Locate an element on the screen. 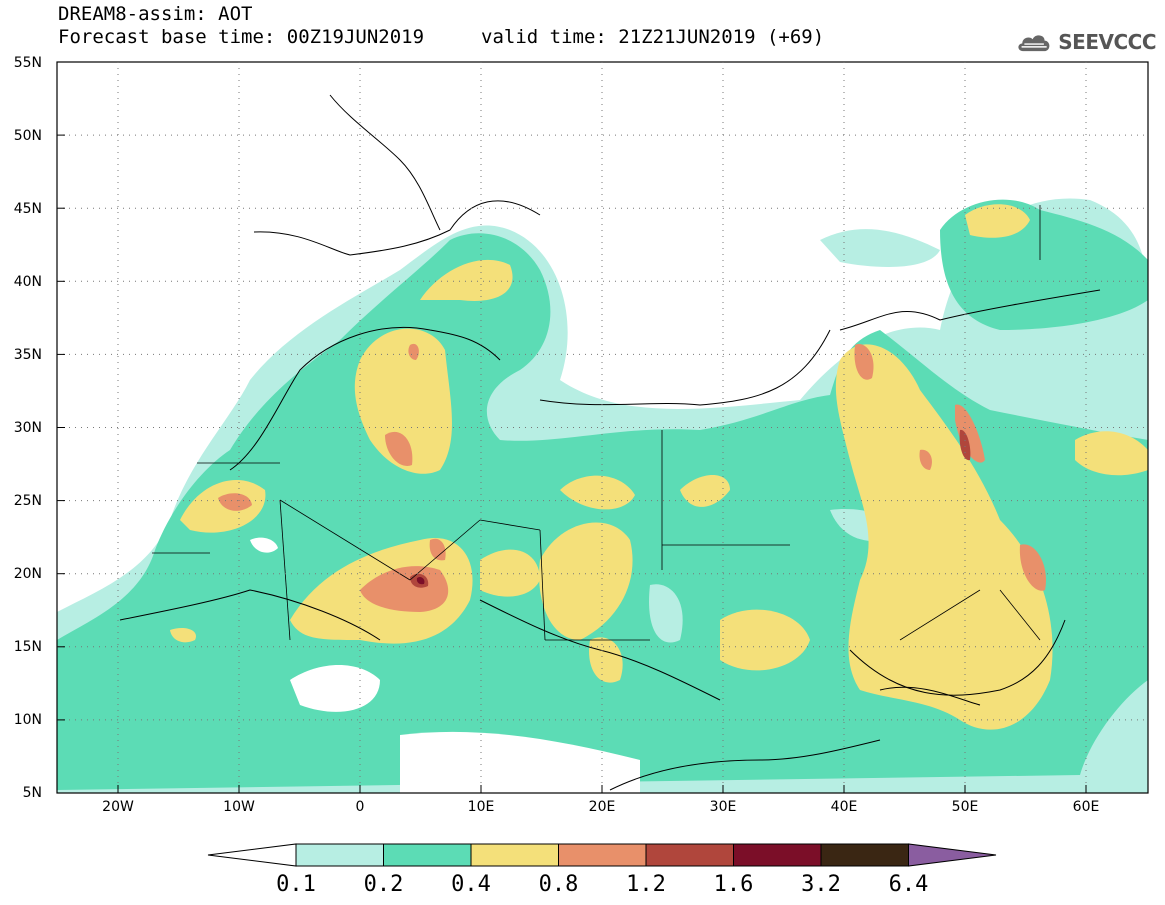 The height and width of the screenshot is (905, 1165). colorbar-label-0.4: 0.4 is located at coordinates (471, 884).